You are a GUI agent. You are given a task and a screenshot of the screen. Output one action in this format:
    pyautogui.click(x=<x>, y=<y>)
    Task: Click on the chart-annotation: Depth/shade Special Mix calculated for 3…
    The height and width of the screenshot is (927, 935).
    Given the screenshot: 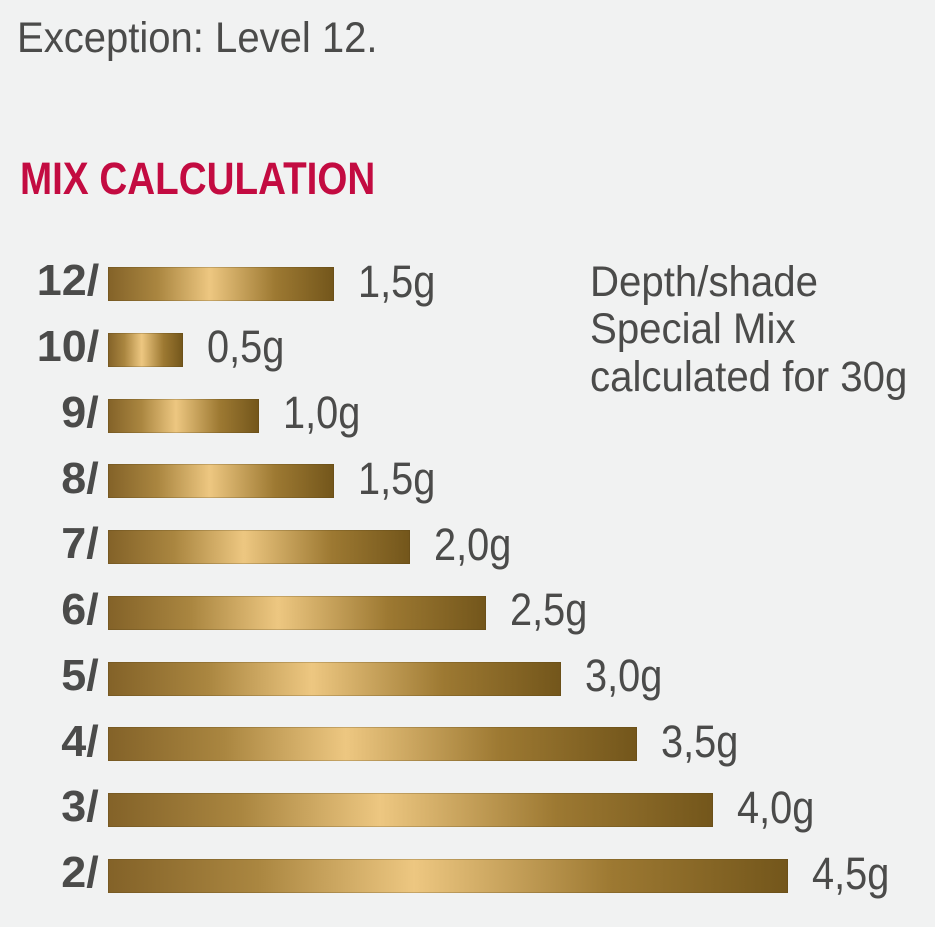 What is the action you would take?
    pyautogui.click(x=759, y=329)
    